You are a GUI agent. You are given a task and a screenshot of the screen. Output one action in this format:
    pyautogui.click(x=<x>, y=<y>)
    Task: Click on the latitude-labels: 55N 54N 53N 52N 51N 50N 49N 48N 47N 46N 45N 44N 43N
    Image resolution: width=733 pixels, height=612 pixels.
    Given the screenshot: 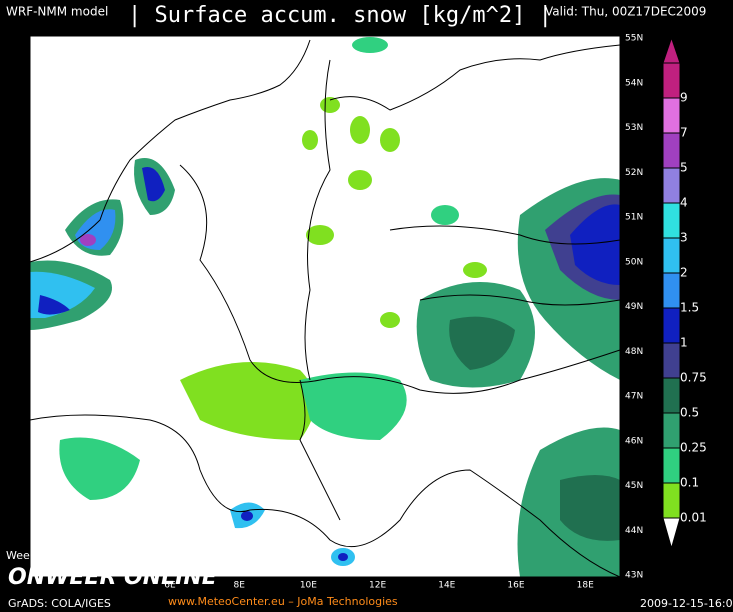 What is the action you would take?
    pyautogui.click(x=634, y=307)
    